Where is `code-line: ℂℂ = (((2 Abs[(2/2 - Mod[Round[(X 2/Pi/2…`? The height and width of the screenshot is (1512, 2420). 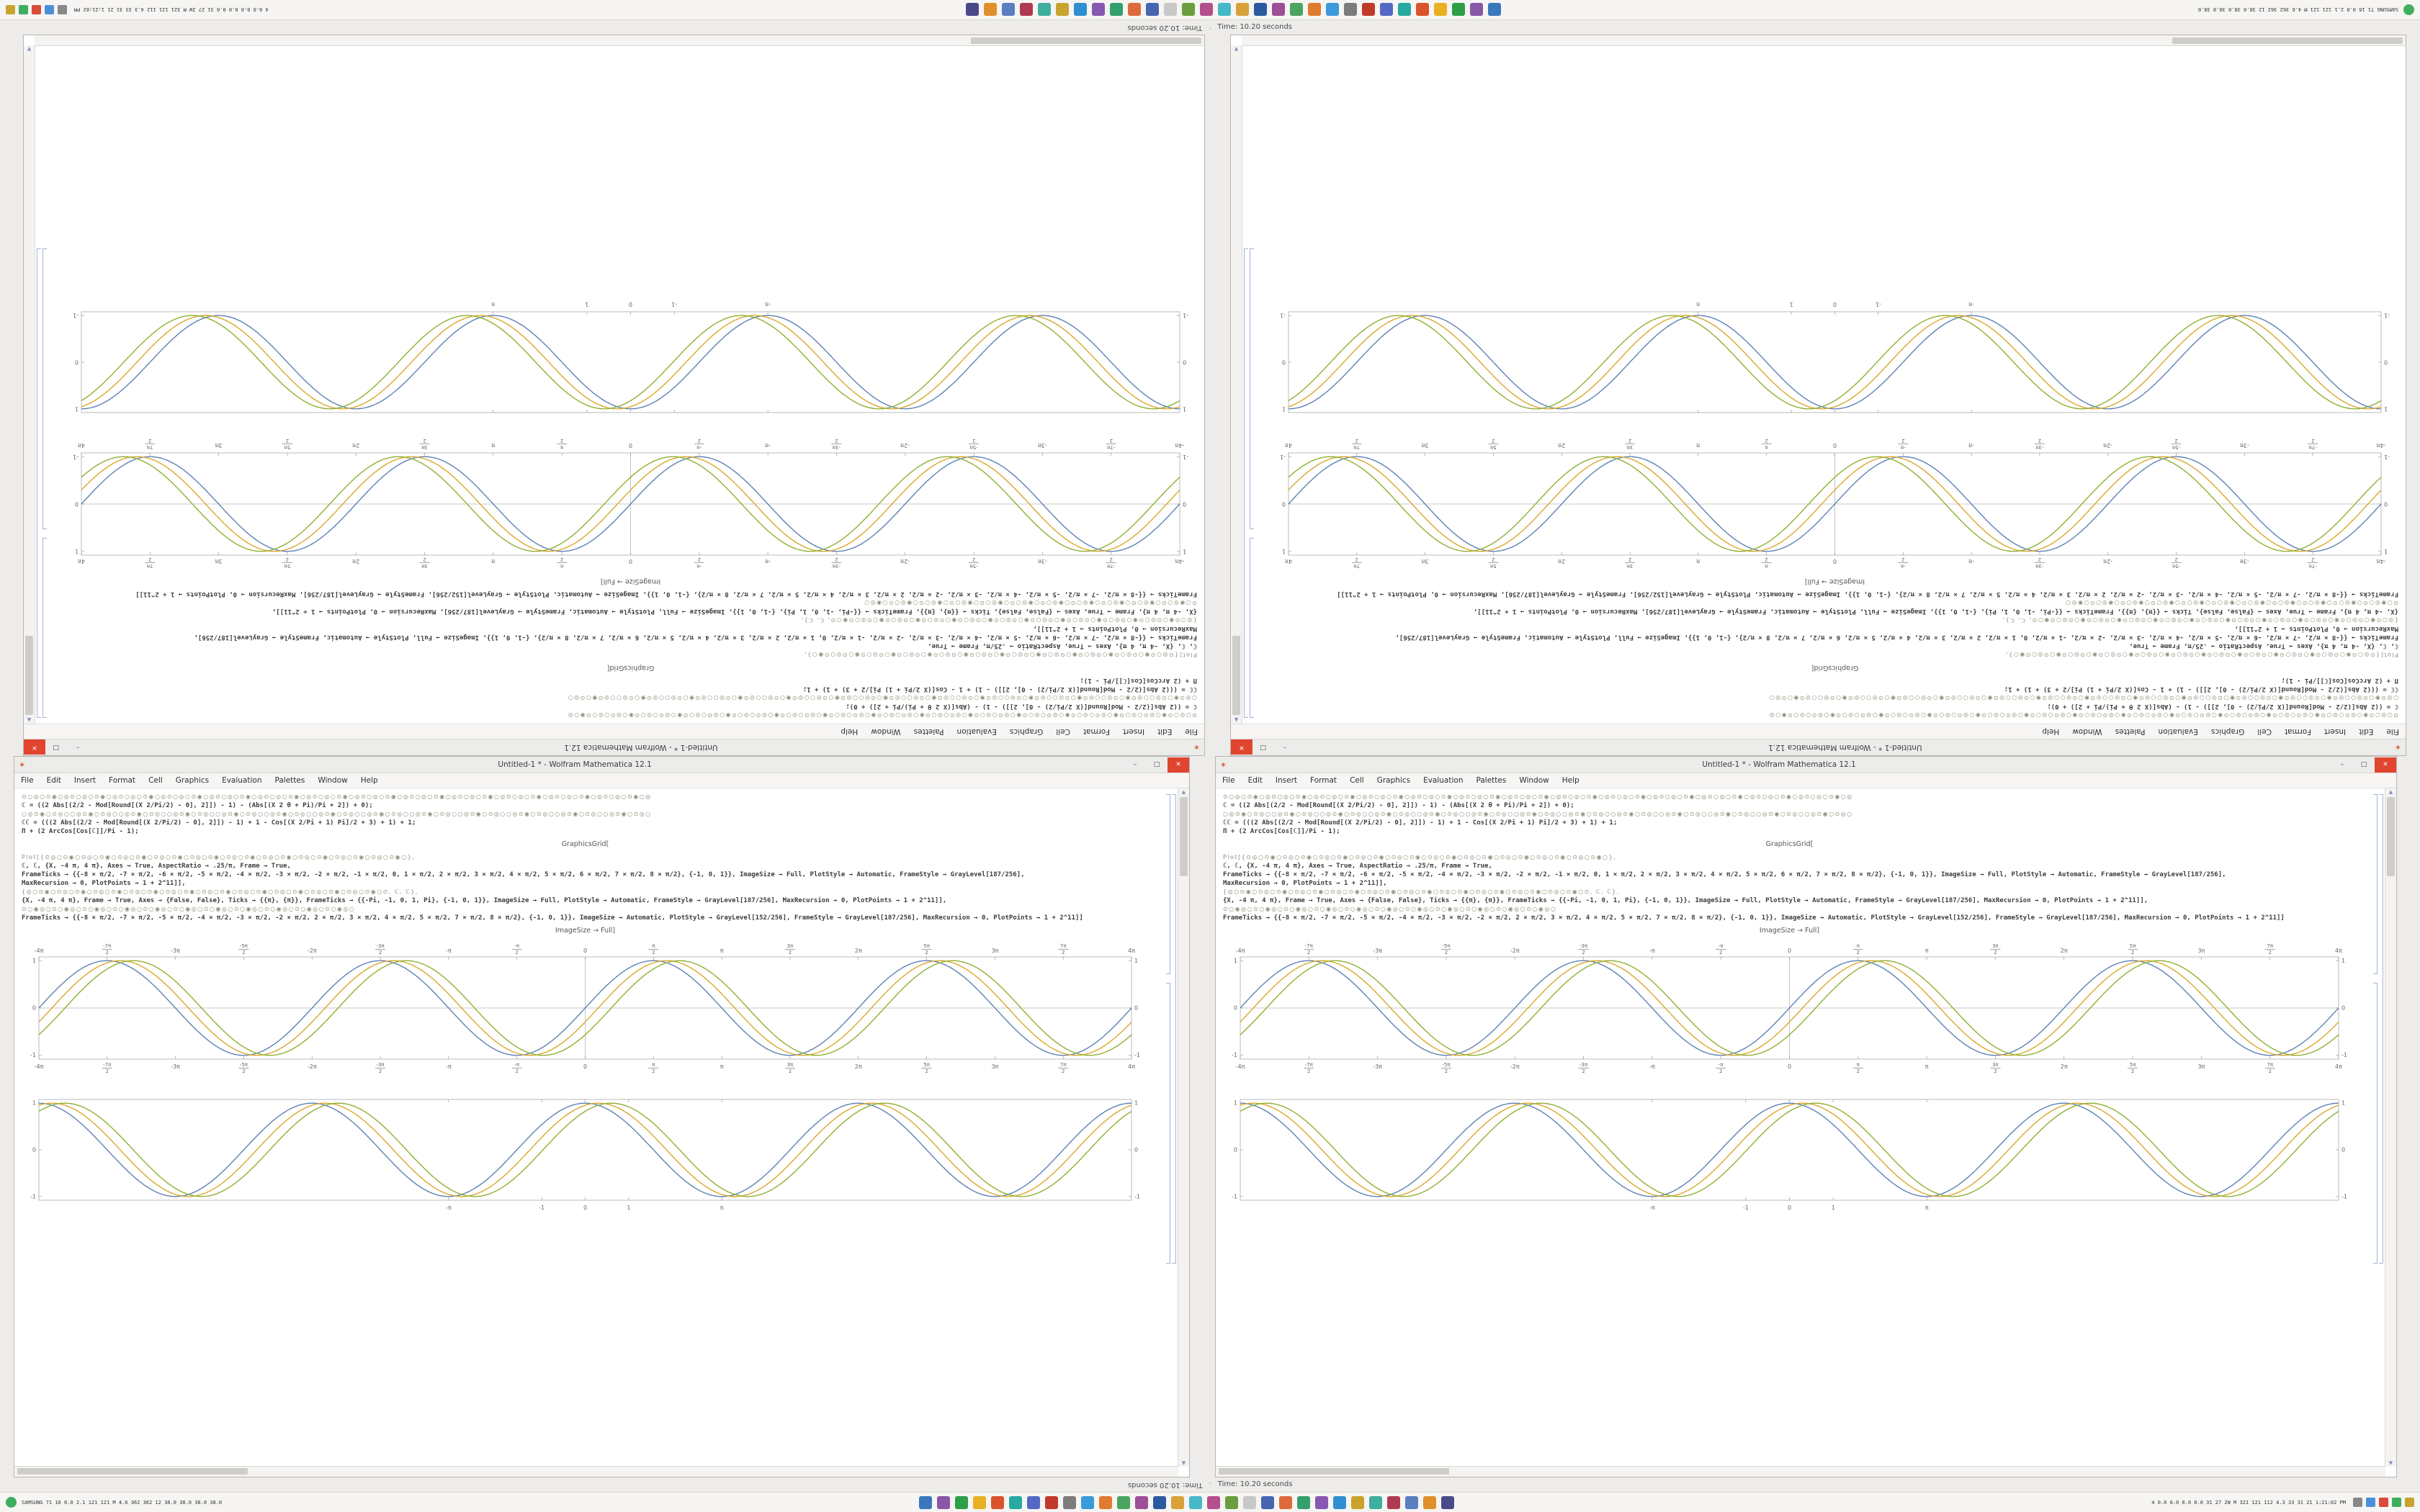 code-line: ℂℂ = (((2 Abs[(2/2 - Mod[Round[(X 2/Pi/2… is located at coordinates (2201, 689).